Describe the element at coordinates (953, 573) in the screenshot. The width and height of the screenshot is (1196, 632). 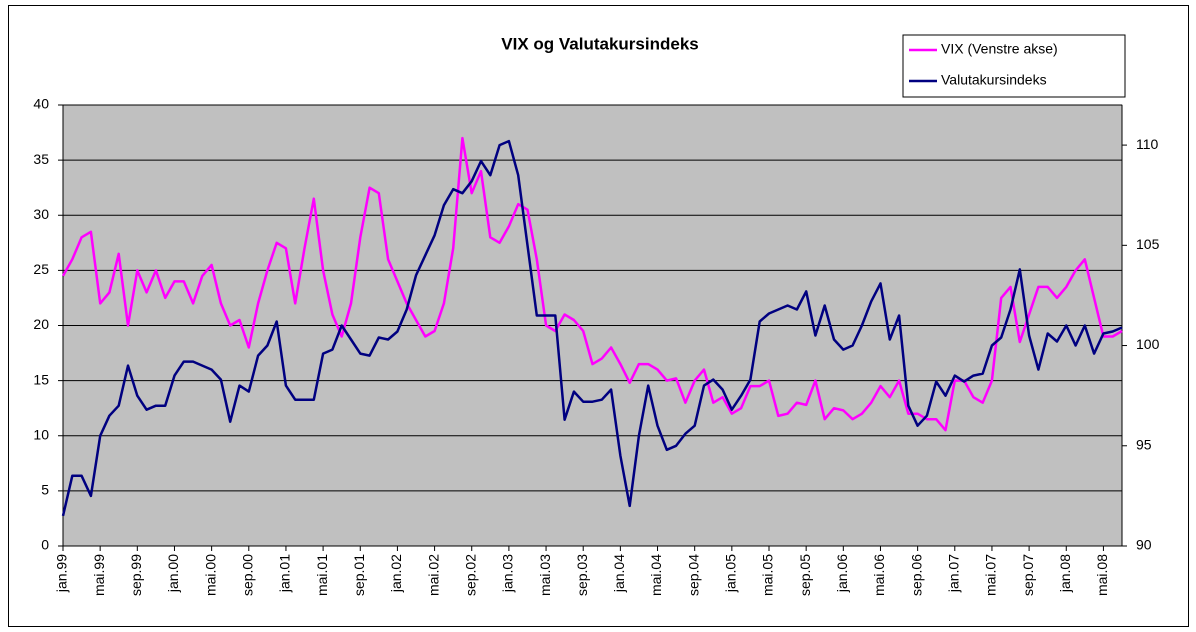
I see `x-tick-label: jan.07` at that location.